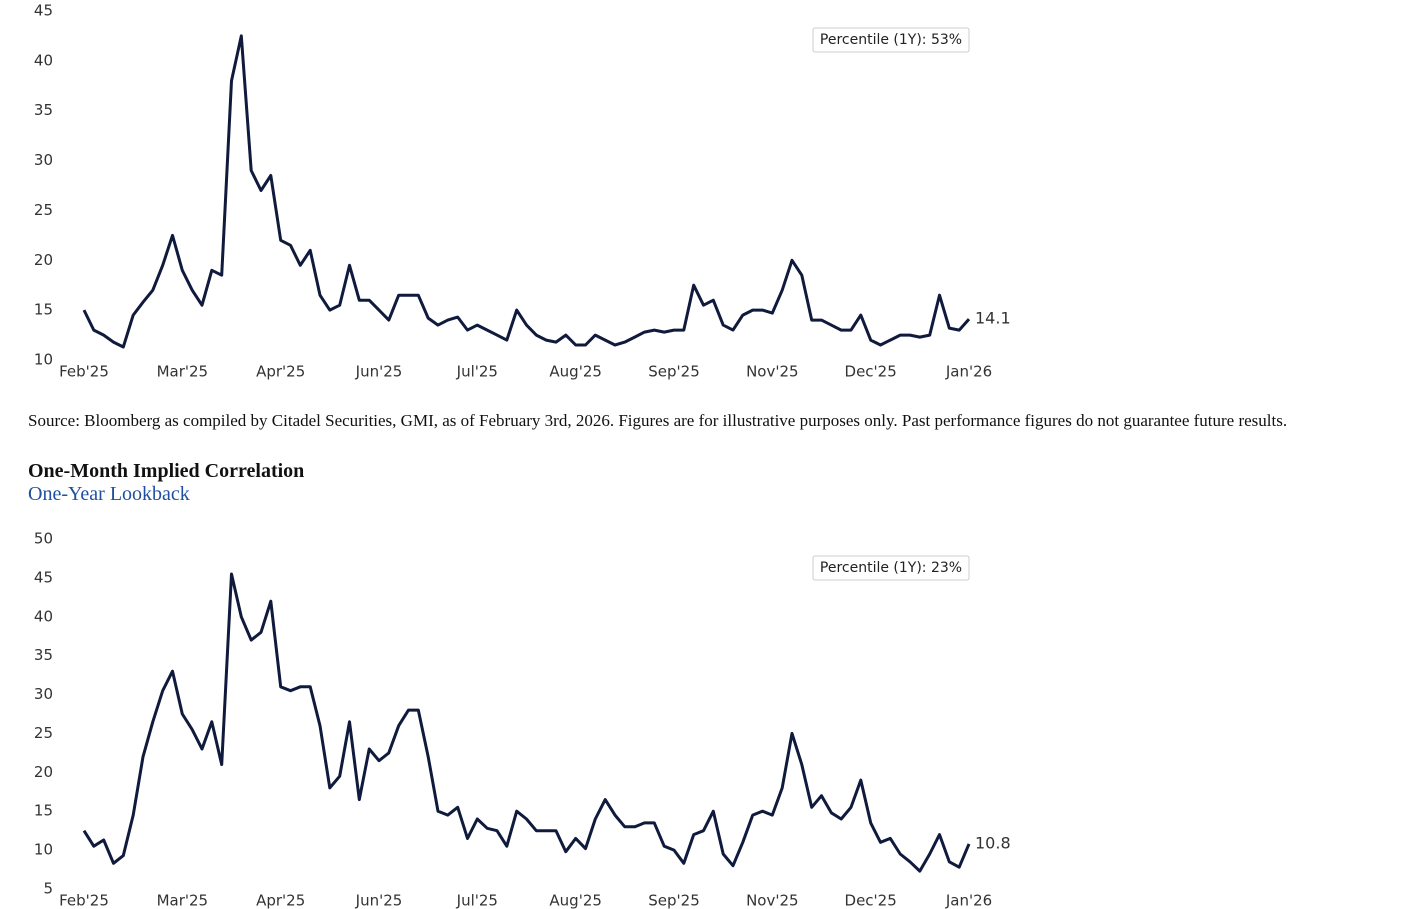  I want to click on end-value-label: 10.8, so click(993, 842).